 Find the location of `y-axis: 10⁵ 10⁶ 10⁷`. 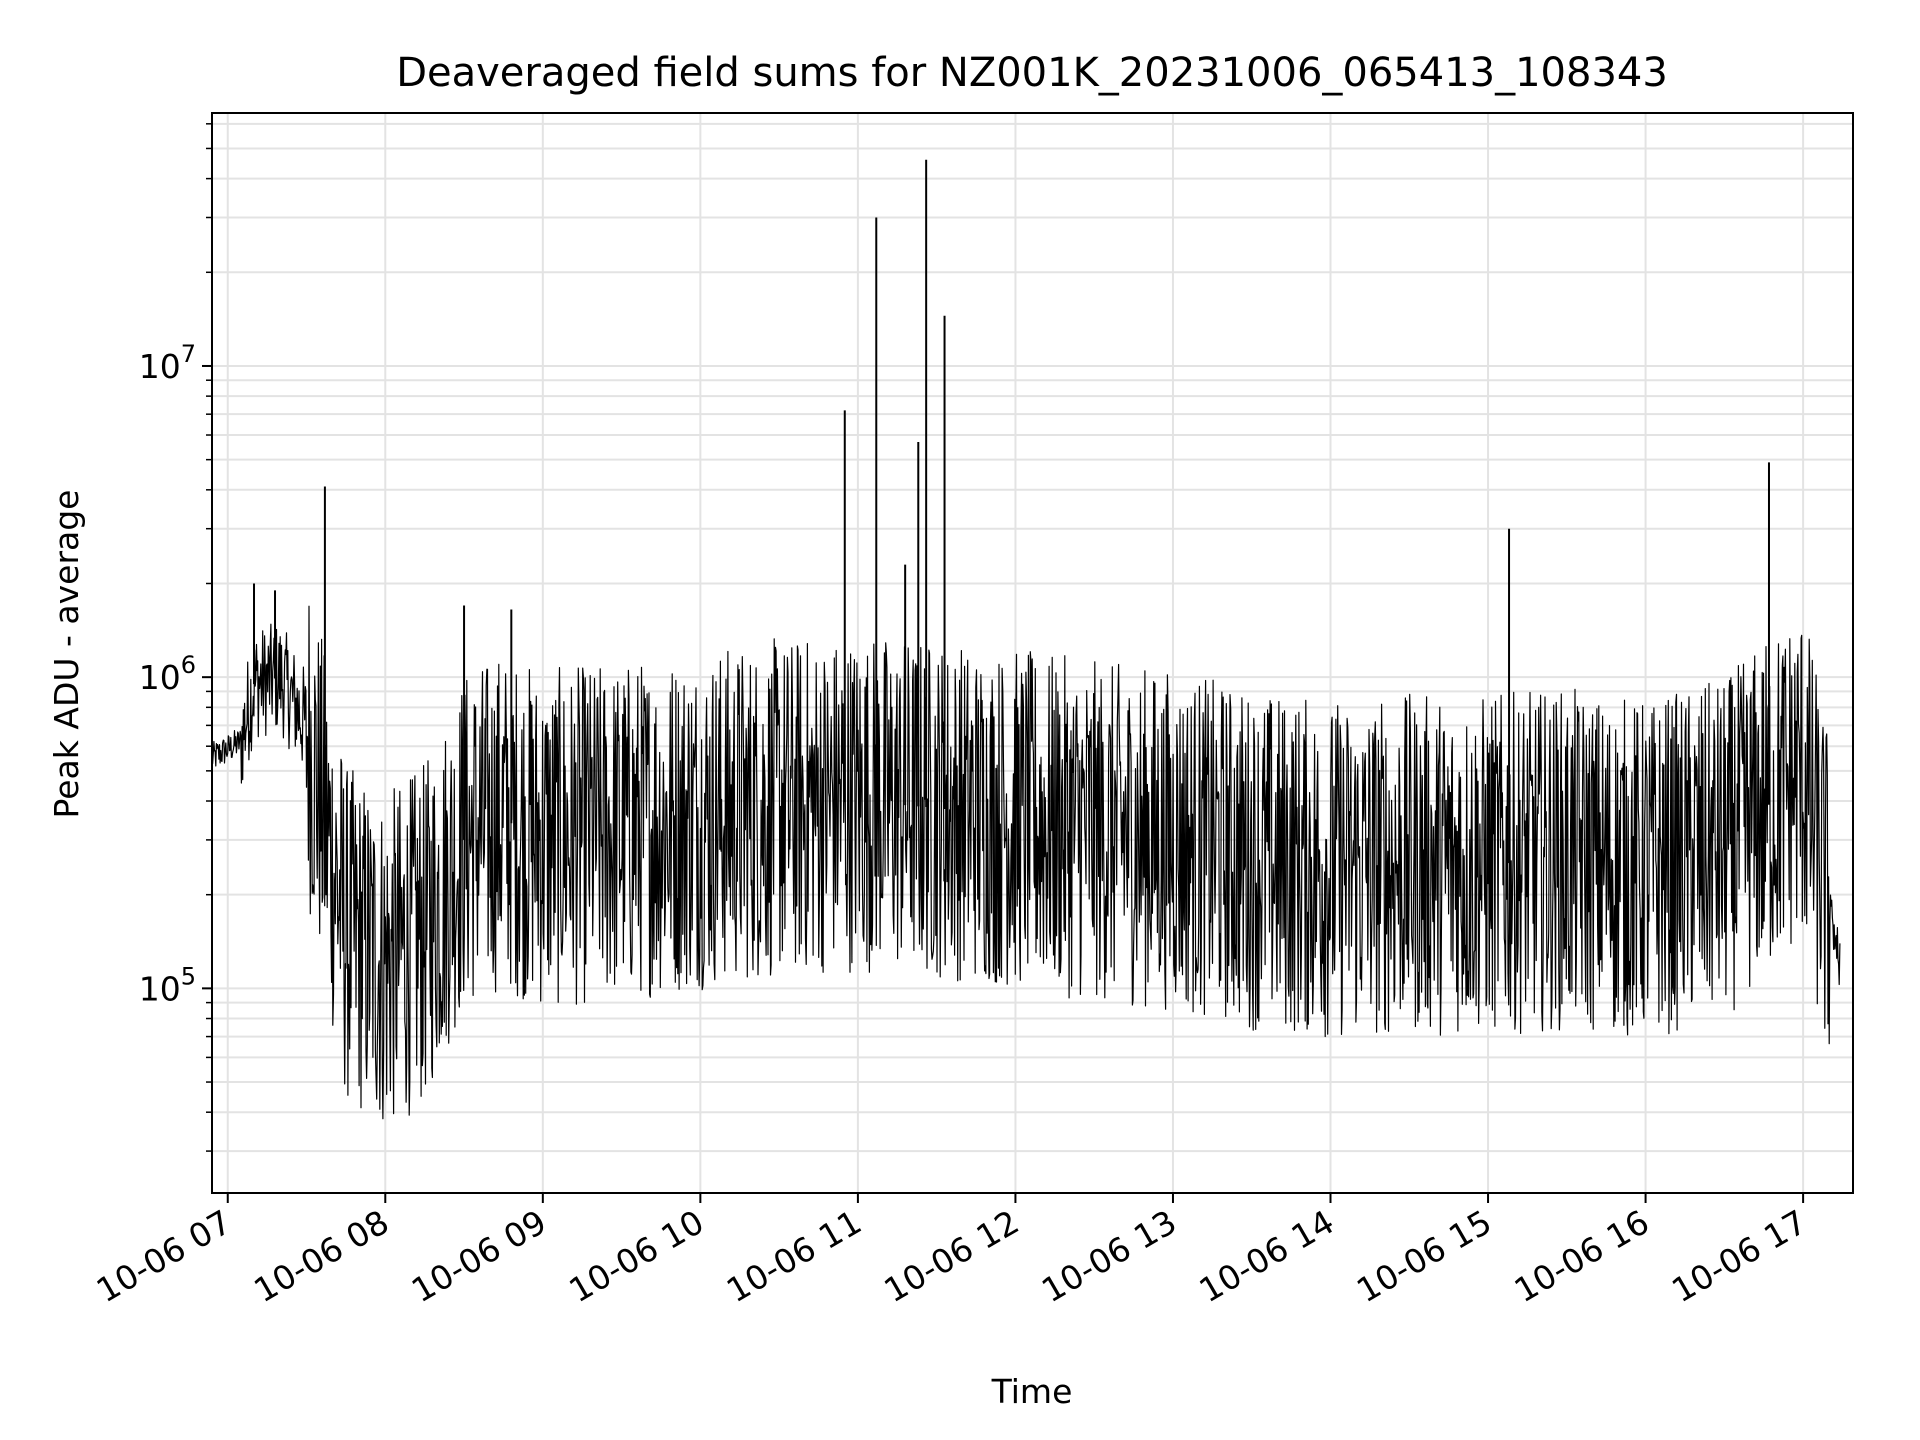

y-axis: 10⁵ 10⁶ 10⁷ is located at coordinates (175, 637).